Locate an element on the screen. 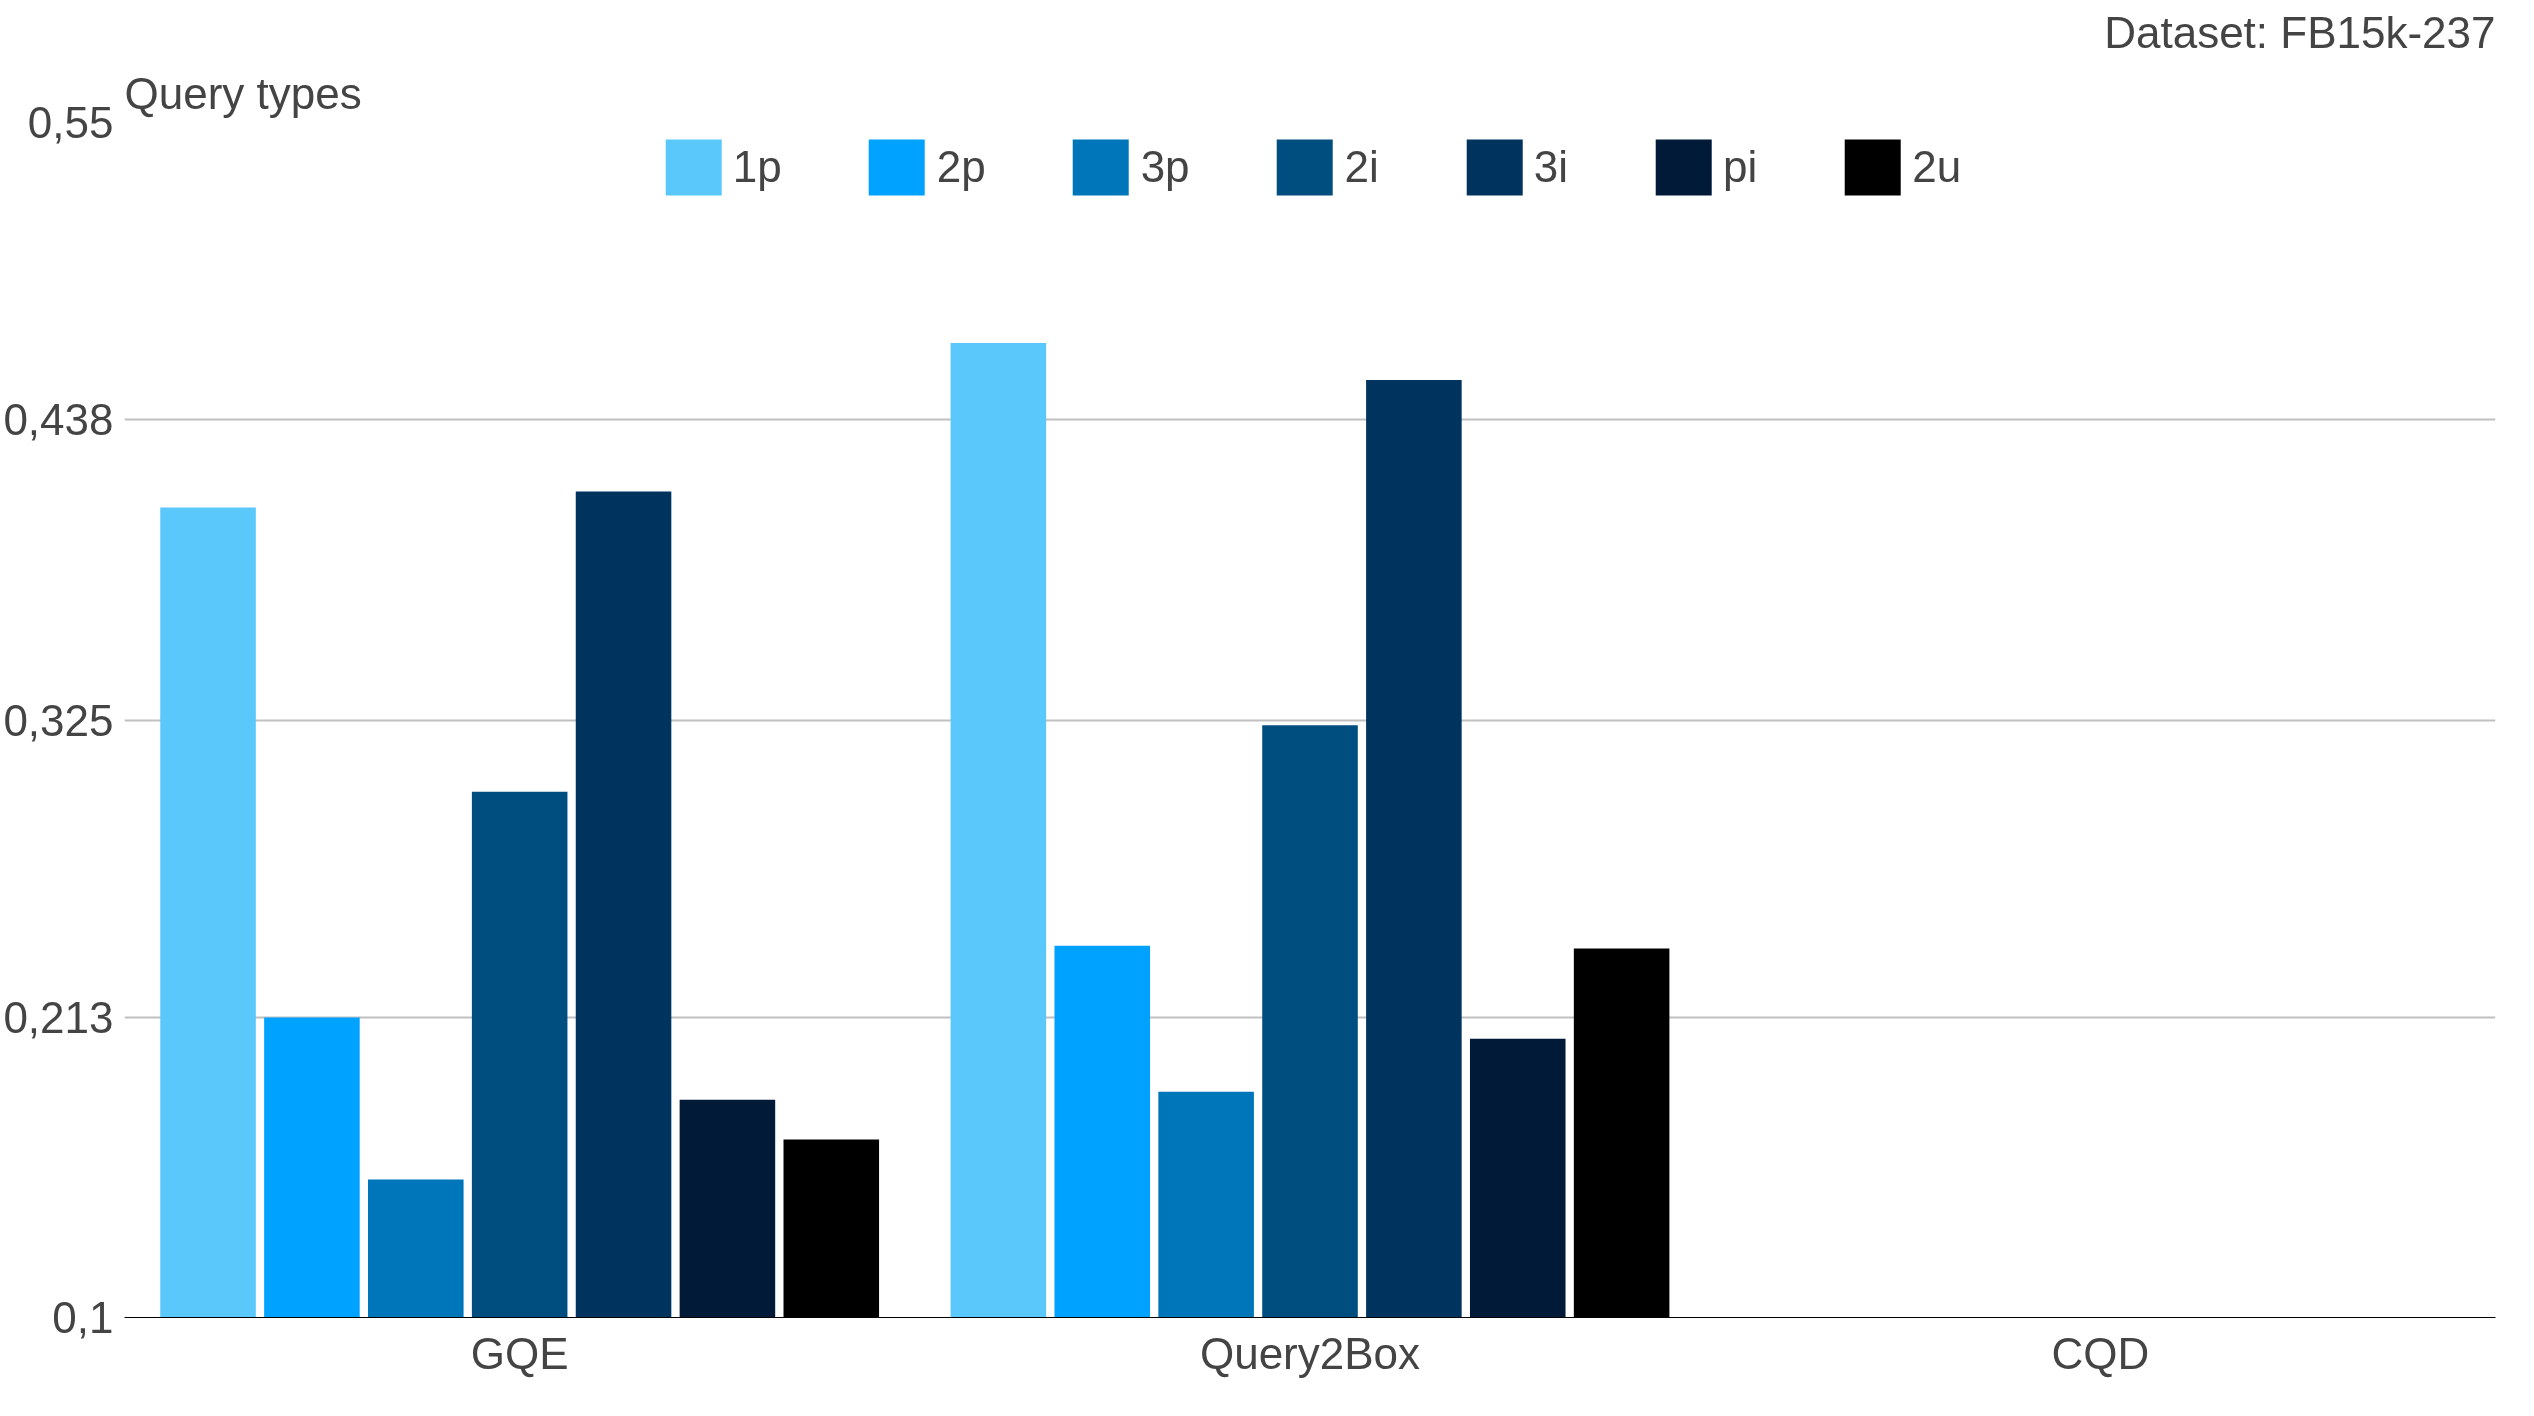  y-tick-label: 0,213 is located at coordinates (58, 1017).